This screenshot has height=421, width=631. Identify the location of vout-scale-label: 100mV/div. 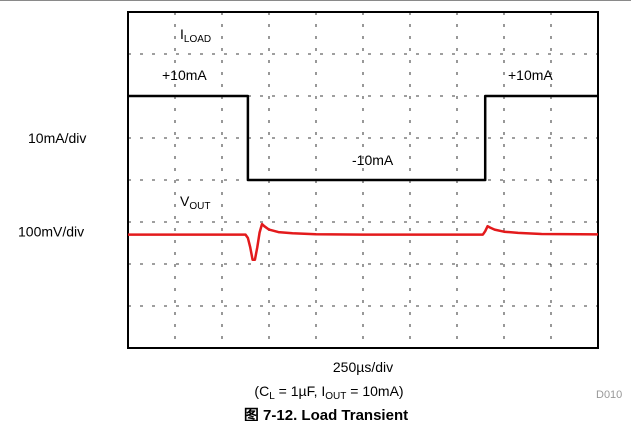
(51, 232).